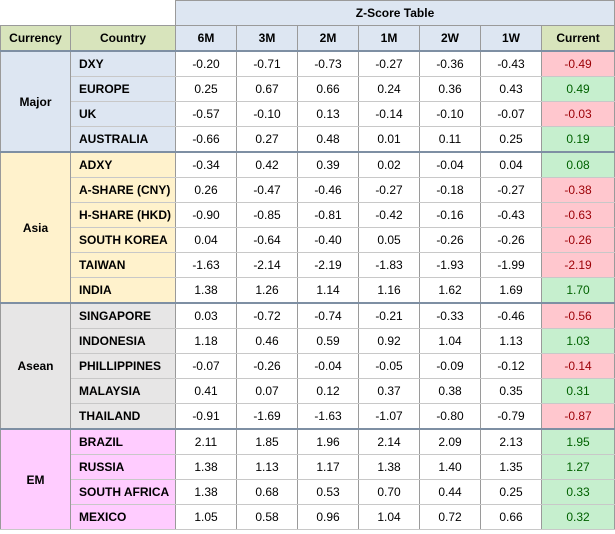  What do you see at coordinates (267, 164) in the screenshot?
I see `value-cell: 0.42` at bounding box center [267, 164].